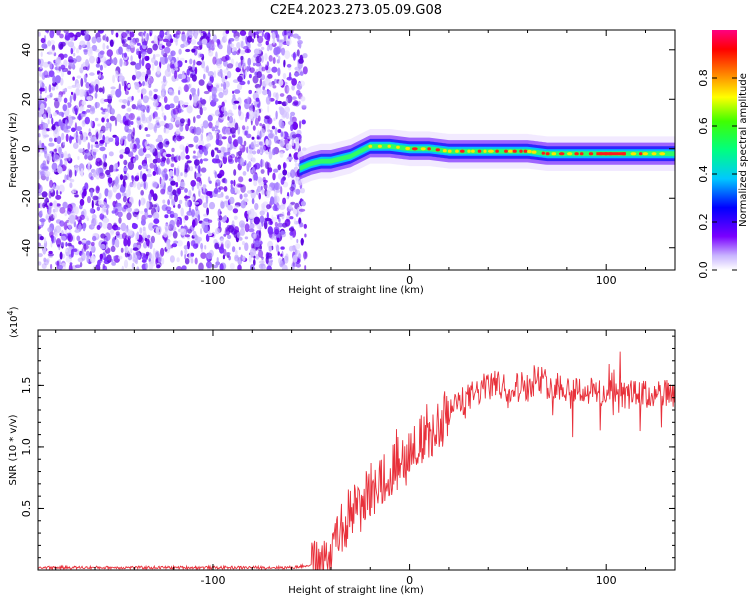 Image resolution: width=750 pixels, height=600 pixels. Describe the element at coordinates (26, 447) in the screenshot. I see `y-tick-label: 1.0` at that location.